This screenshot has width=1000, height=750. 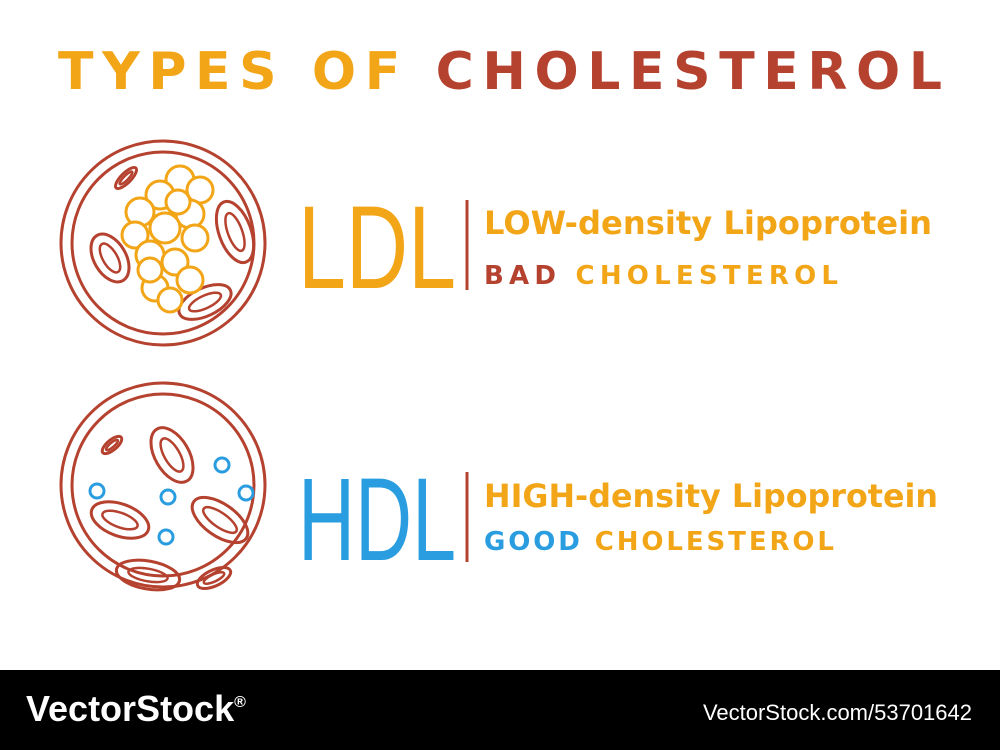 What do you see at coordinates (377, 248) in the screenshot?
I see `ldl-acronym: LDL` at bounding box center [377, 248].